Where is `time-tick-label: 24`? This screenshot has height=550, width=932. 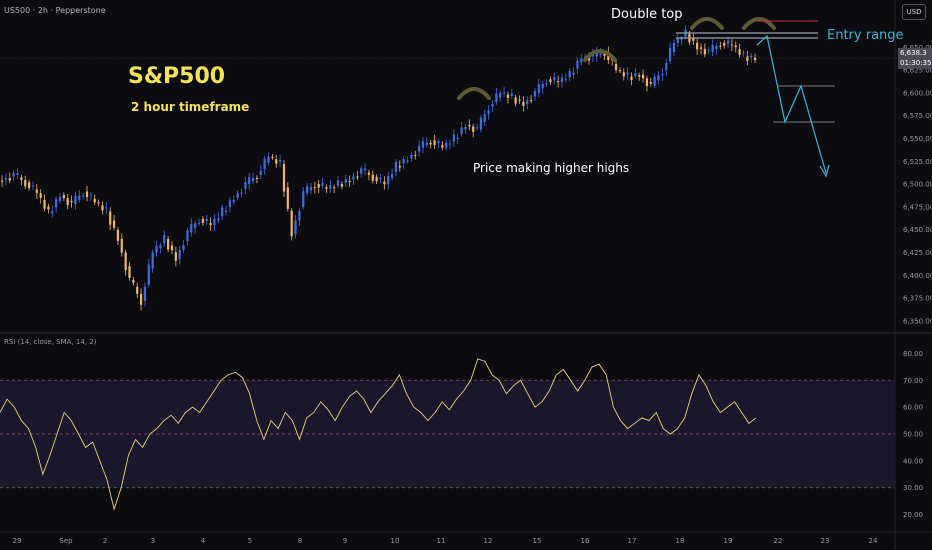
time-tick-label: 24 is located at coordinates (873, 541).